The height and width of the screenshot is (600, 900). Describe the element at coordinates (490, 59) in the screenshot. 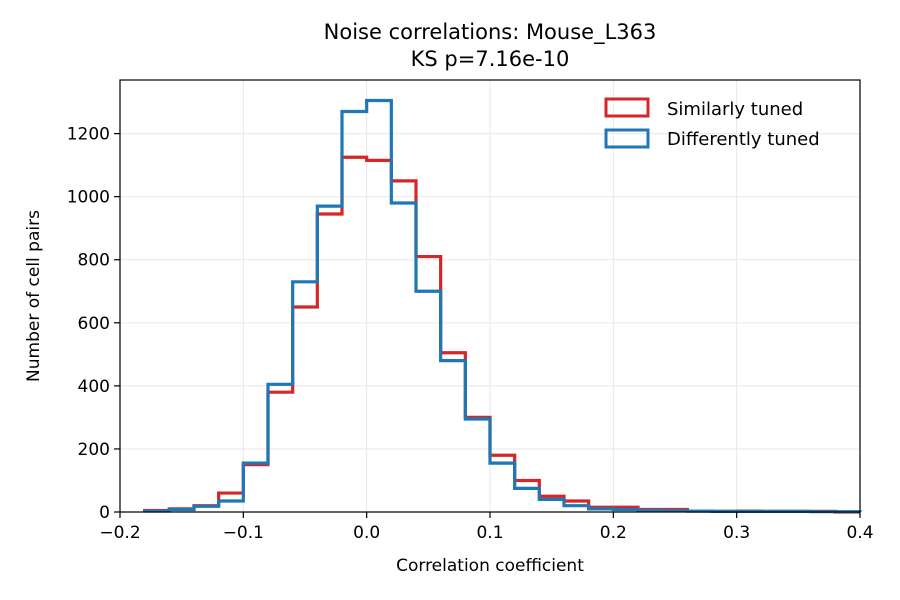

I see `chart-subtitle: KS p=7.16e-10` at that location.